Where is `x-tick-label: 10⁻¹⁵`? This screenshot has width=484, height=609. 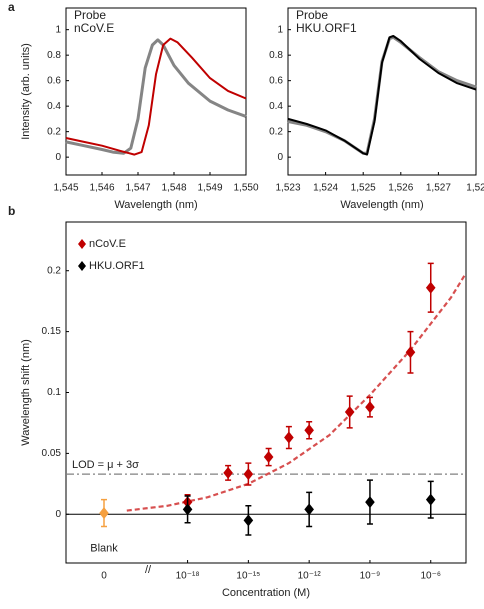
x-tick-label: 10⁻¹⁵ is located at coordinates (248, 576).